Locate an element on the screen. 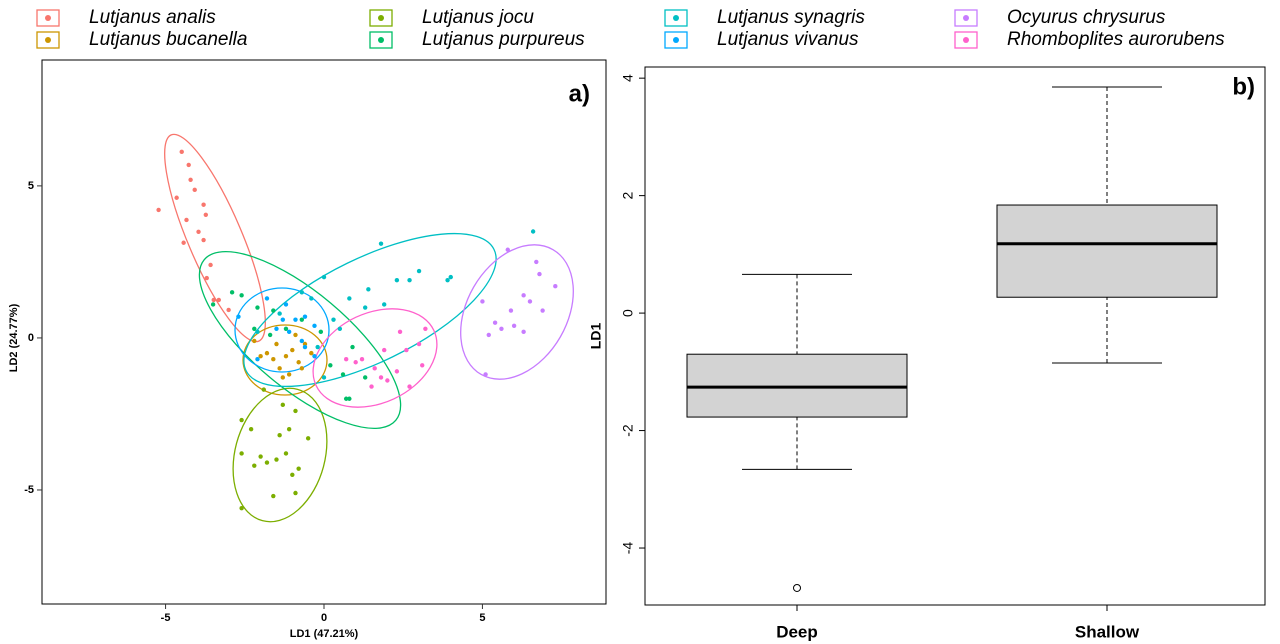 The image size is (1280, 644). x-tick-label: 0 is located at coordinates (324, 618).